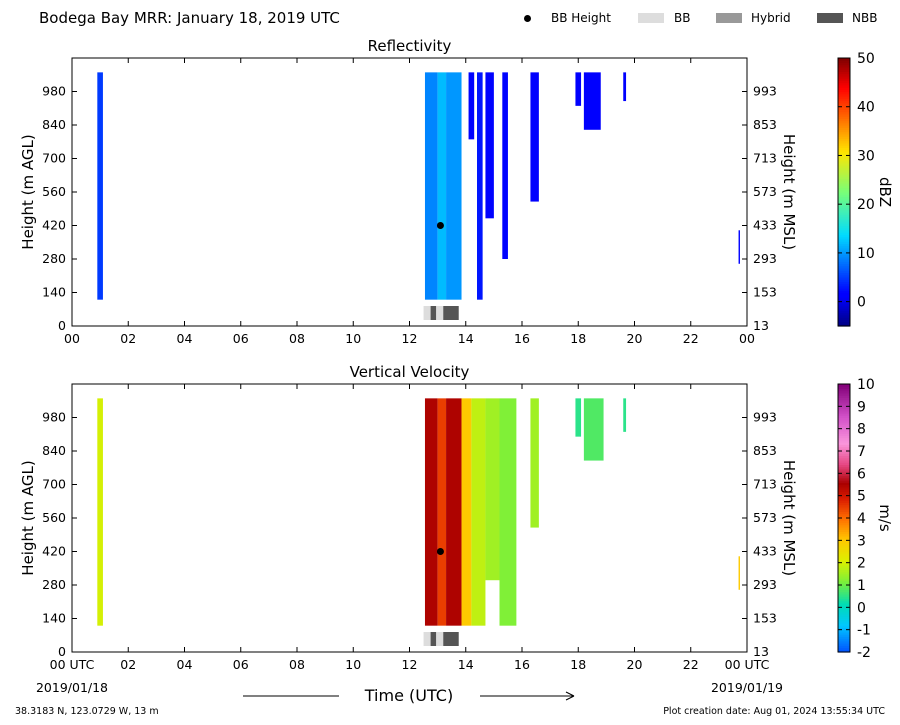 The image size is (900, 725). Describe the element at coordinates (189, 18) in the screenshot. I see `plot-title: Bodega Bay MRR: January 18, 2019 UTC` at that location.